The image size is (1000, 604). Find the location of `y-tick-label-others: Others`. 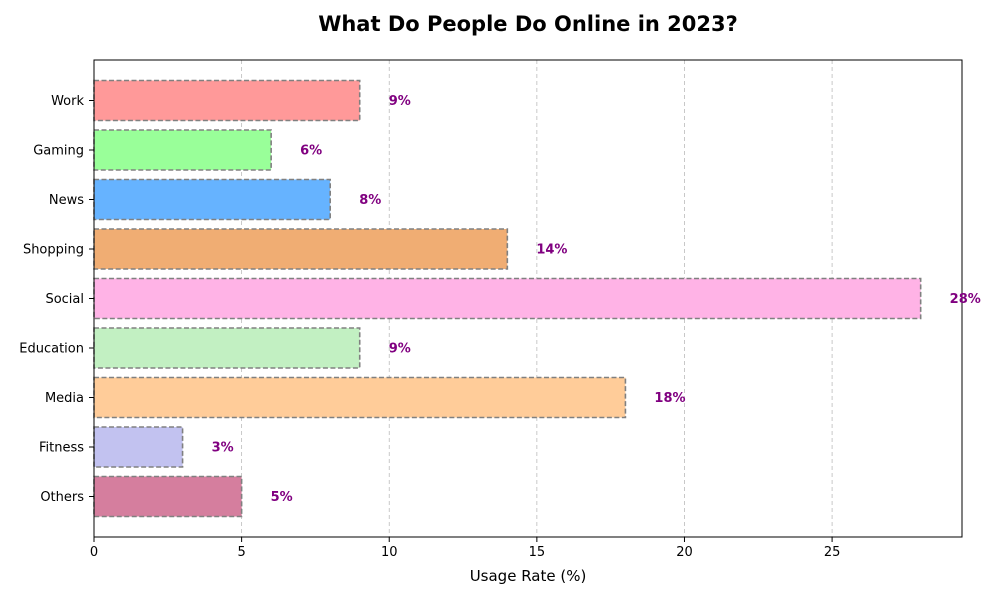

y-tick-label-others: Others is located at coordinates (62, 497).